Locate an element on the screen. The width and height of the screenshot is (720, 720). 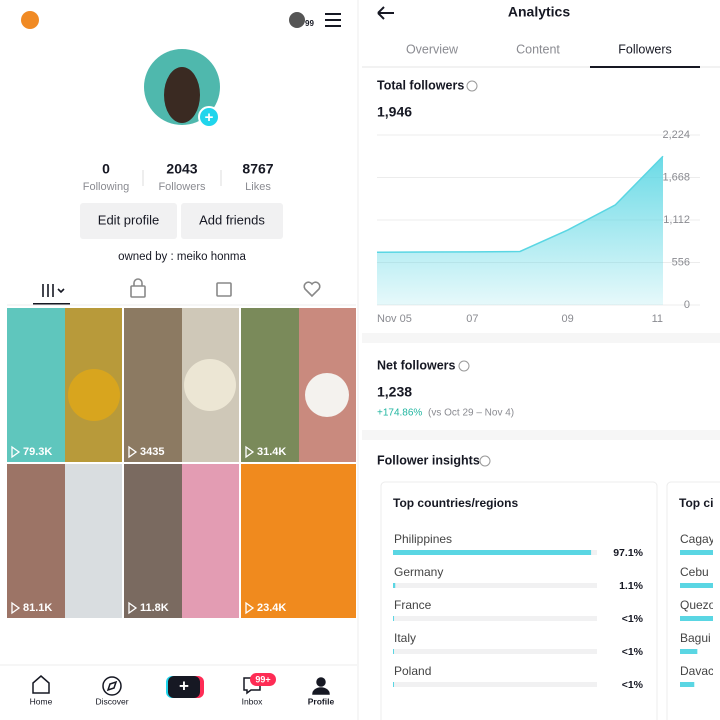
comparison: (vs Oct 29 – Nov 4) is located at coordinates (471, 413).